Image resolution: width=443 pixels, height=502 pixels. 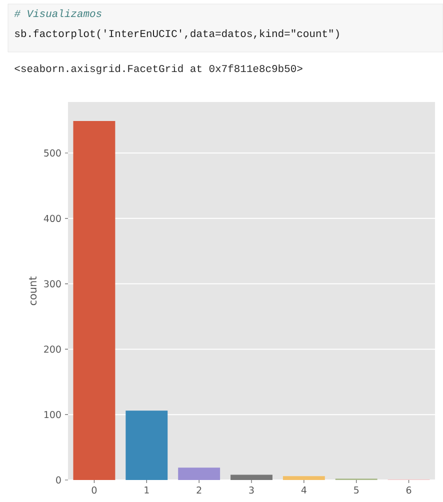 I want to click on x-tick-label: 1, so click(x=146, y=490).